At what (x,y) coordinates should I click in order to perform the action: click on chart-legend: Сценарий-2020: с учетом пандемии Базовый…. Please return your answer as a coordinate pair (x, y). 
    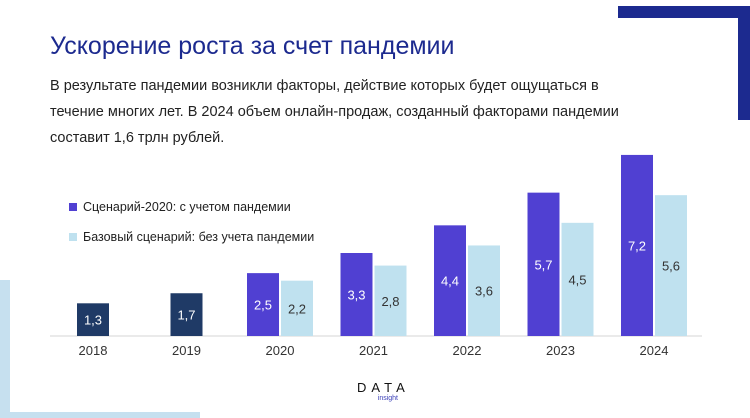
    Looking at the image, I should click on (191, 229).